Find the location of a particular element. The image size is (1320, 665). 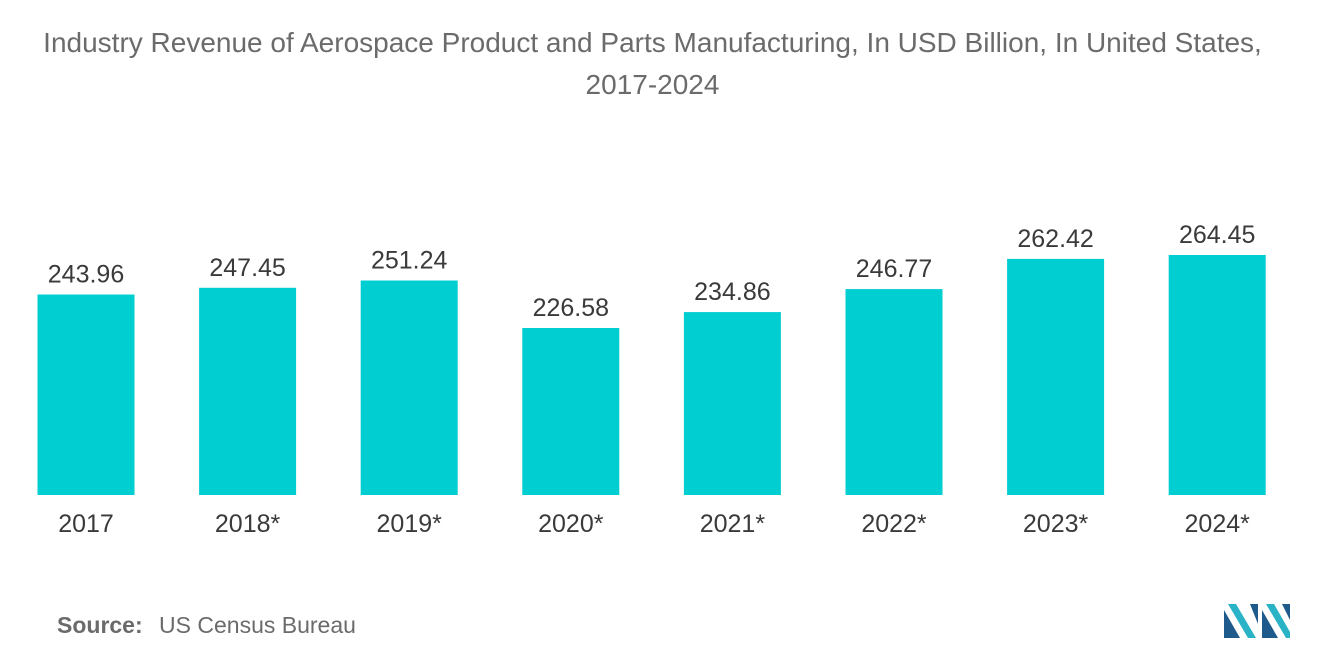

x-tick-label: 2017 is located at coordinates (86, 524).